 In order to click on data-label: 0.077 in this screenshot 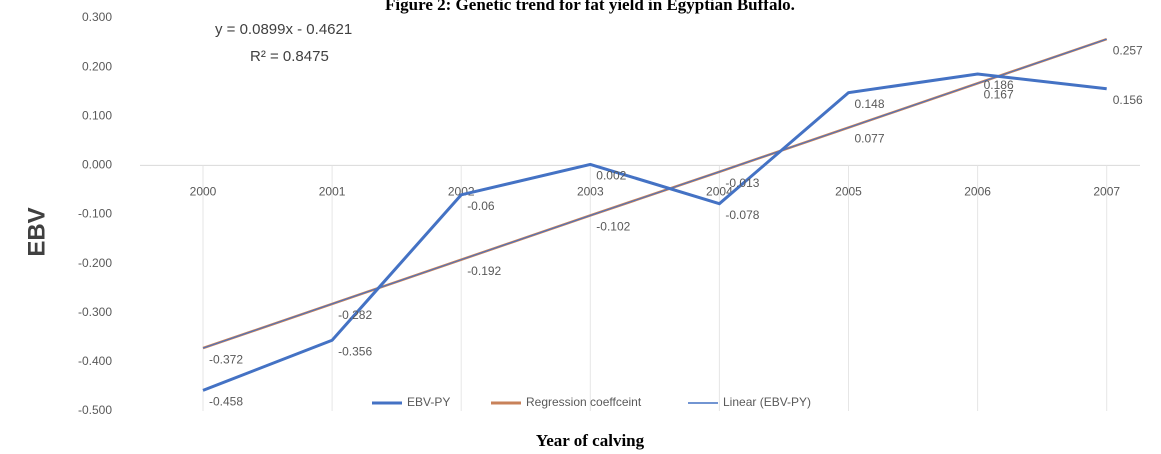, I will do `click(870, 139)`.